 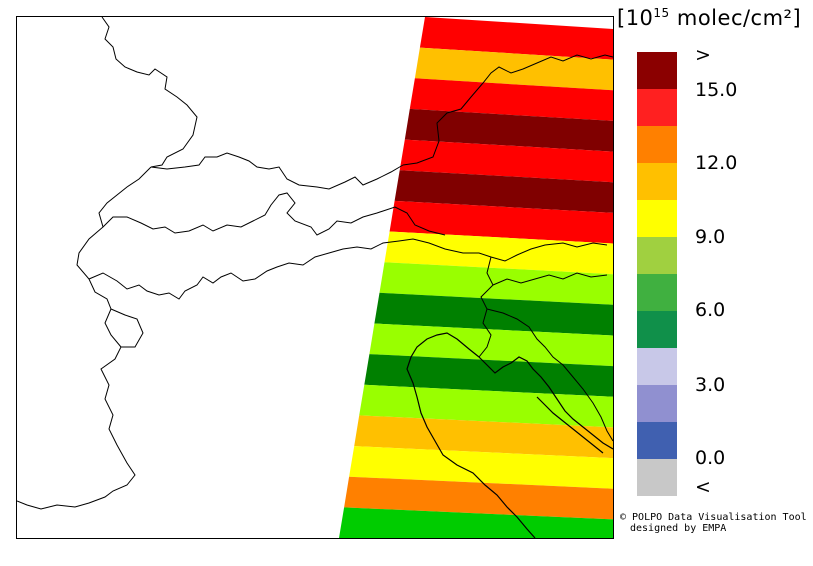 I want to click on unit-suffix: molec/cm²], so click(x=735, y=18).